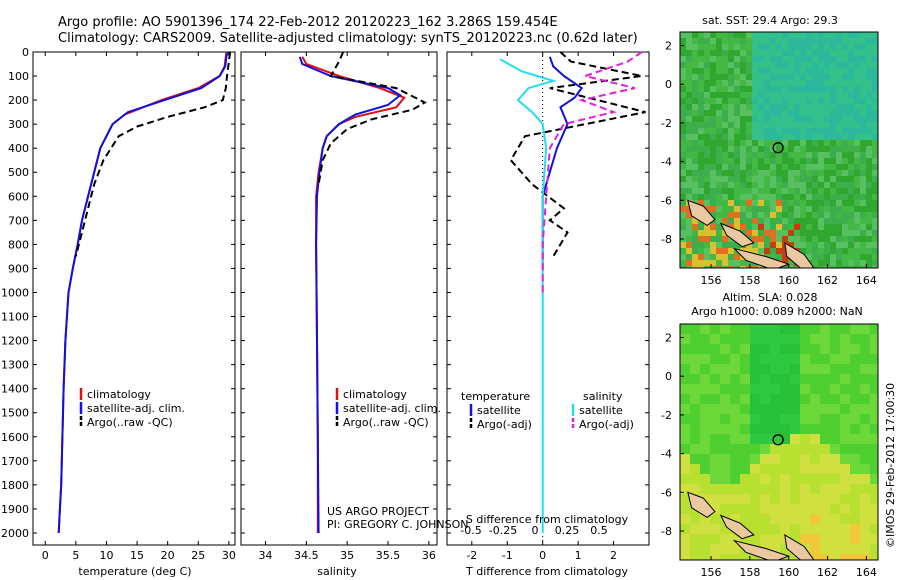 This screenshot has height=580, width=900. Describe the element at coordinates (777, 311) in the screenshot. I see `sla-map-title2: Argo h1000: 0.089 h2000: NaN` at that location.